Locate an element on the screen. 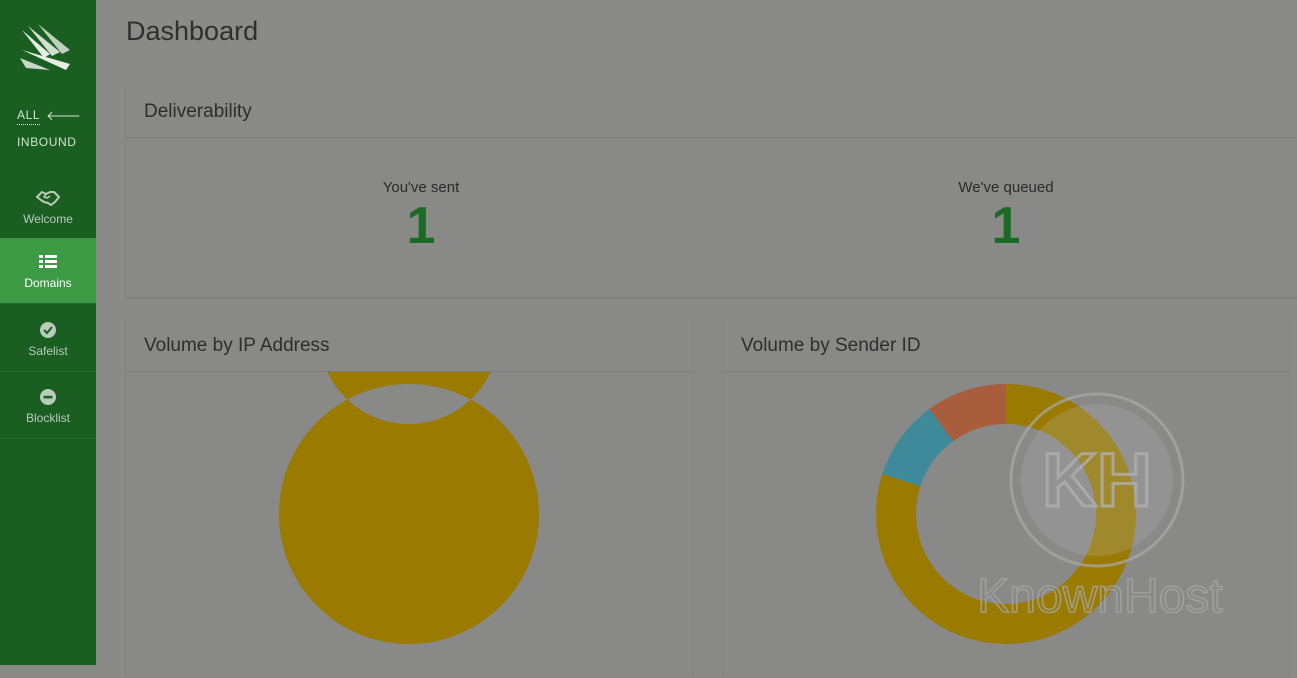 Image resolution: width=1297 pixels, height=678 pixels. sidebar-item-label: Domains is located at coordinates (48, 283).